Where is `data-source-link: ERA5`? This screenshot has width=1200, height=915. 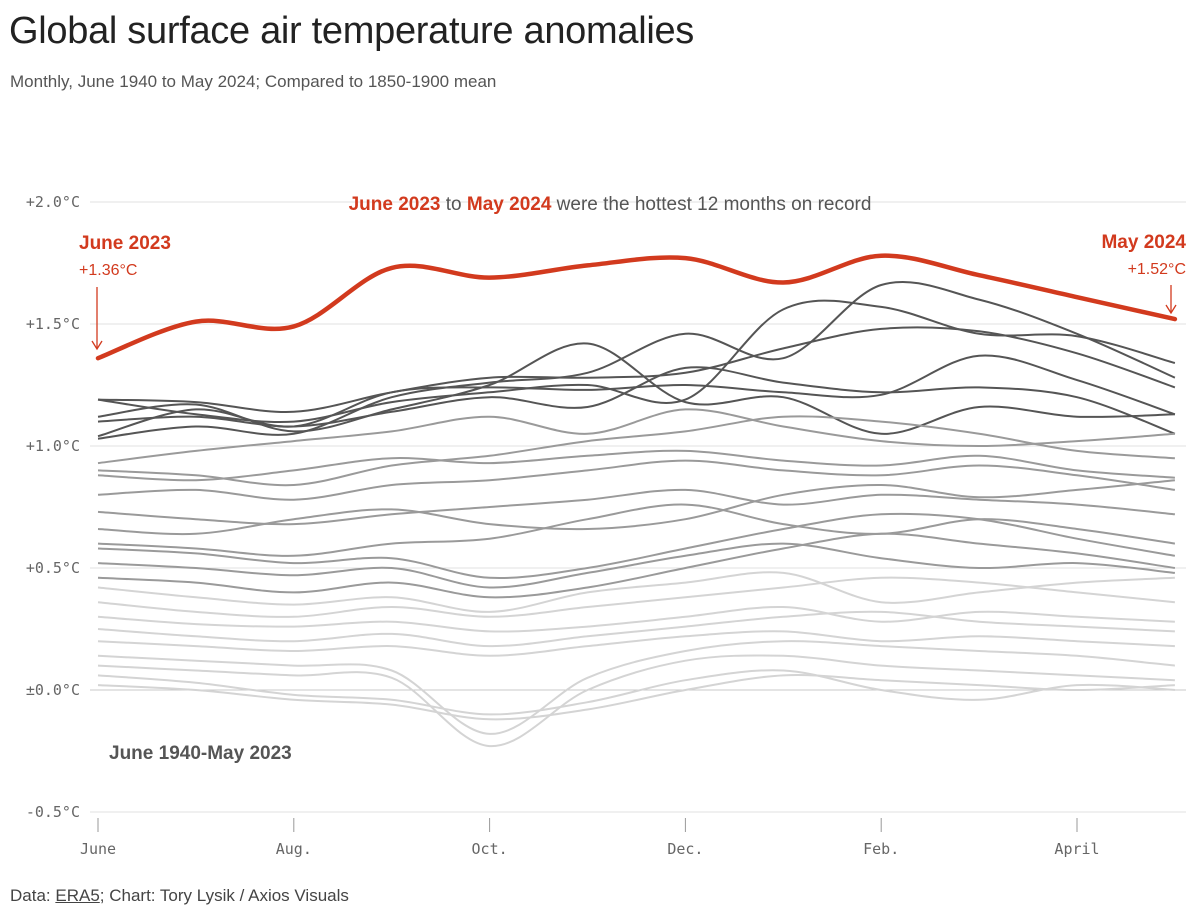
data-source-link: ERA5 is located at coordinates (77, 895).